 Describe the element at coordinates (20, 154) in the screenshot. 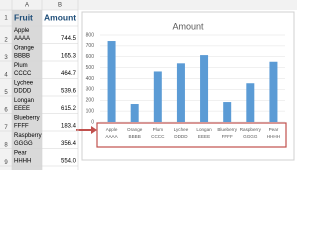

I see `fruit-cell: Pear` at that location.